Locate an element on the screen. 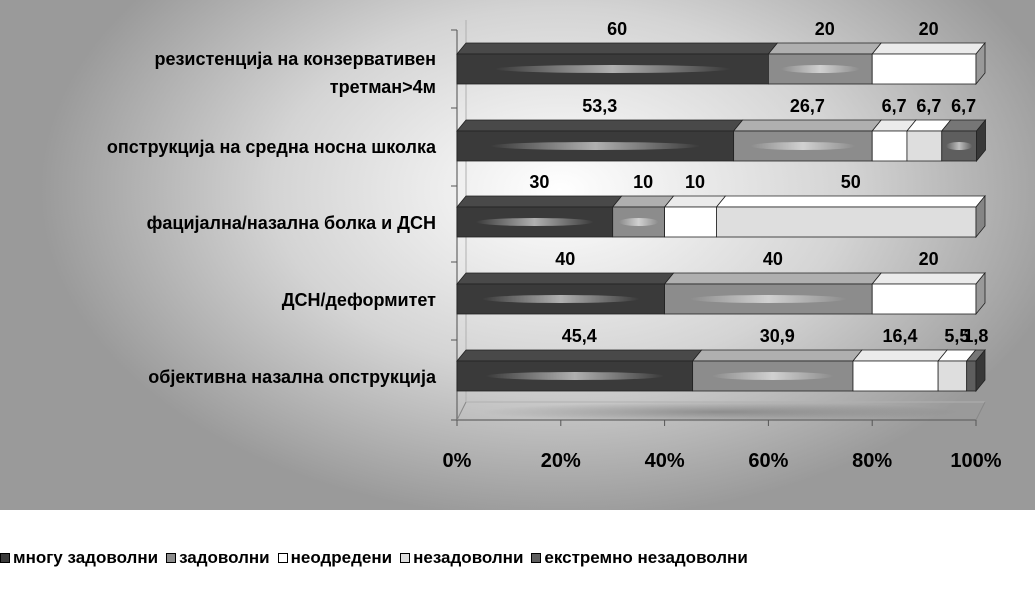 This screenshot has height=591, width=1035. x-tick-label: 0% is located at coordinates (457, 461).